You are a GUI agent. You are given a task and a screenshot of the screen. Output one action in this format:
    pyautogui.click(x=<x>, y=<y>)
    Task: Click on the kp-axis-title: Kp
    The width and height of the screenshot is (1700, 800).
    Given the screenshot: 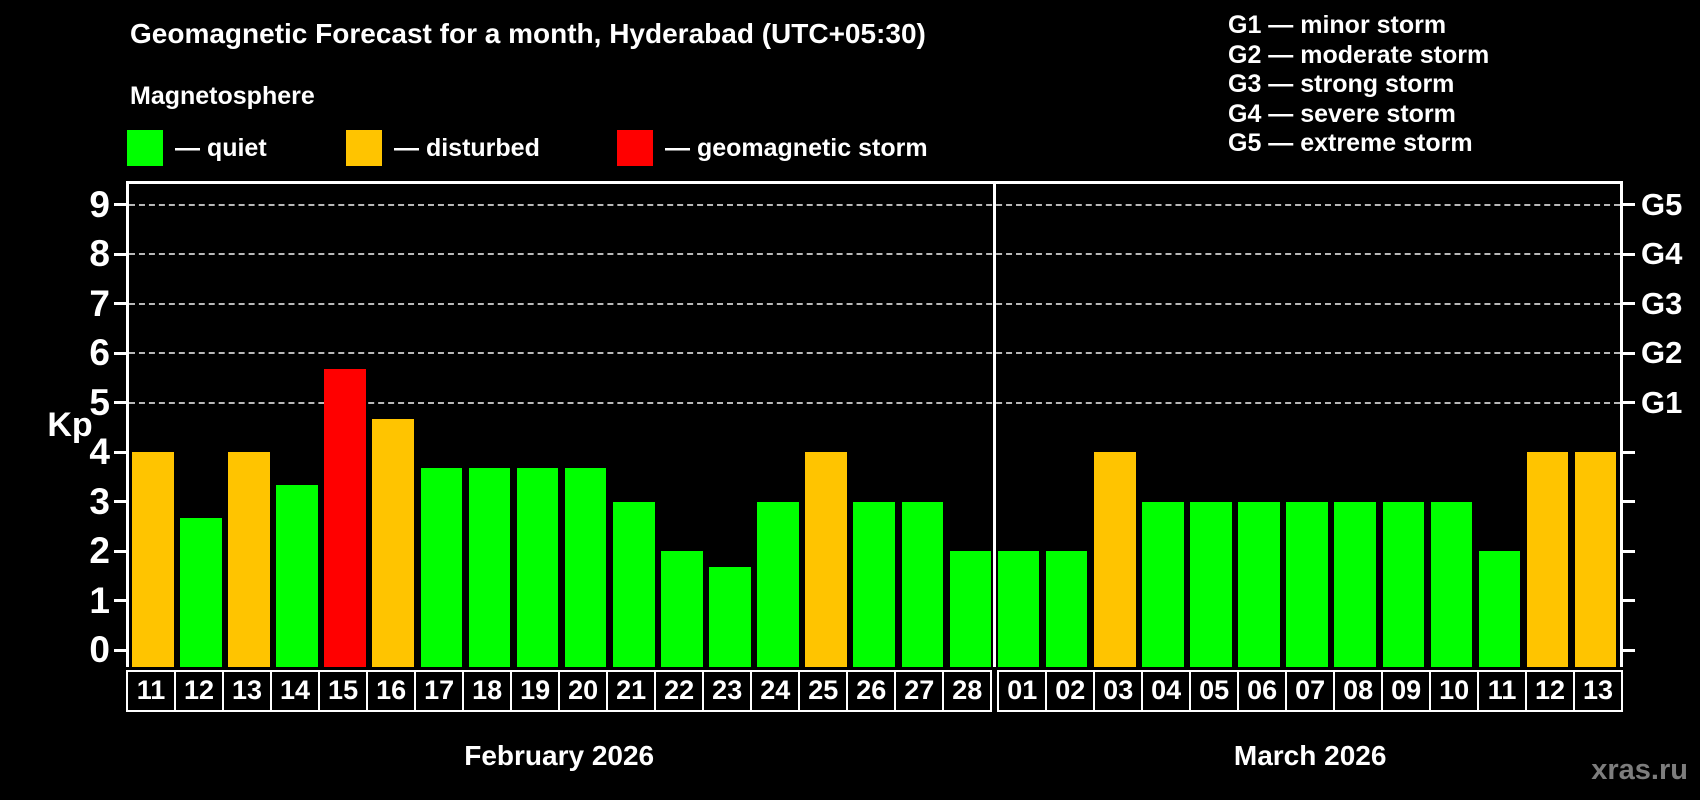 What is the action you would take?
    pyautogui.click(x=70, y=425)
    